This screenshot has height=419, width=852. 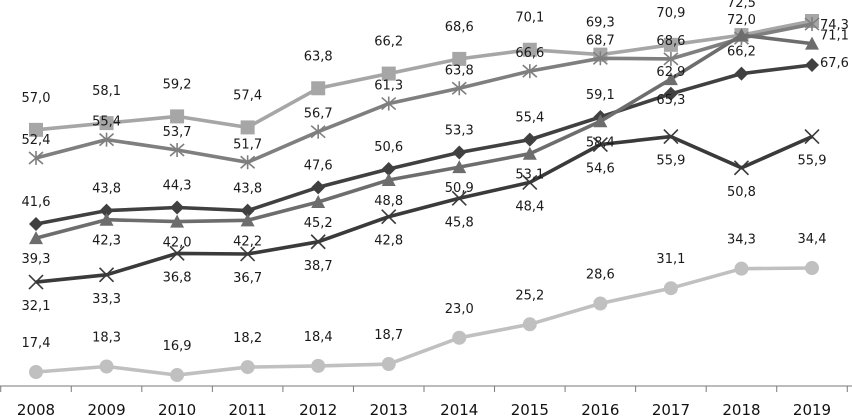 What do you see at coordinates (36, 343) in the screenshot?
I see `data-label: 17,4` at bounding box center [36, 343].